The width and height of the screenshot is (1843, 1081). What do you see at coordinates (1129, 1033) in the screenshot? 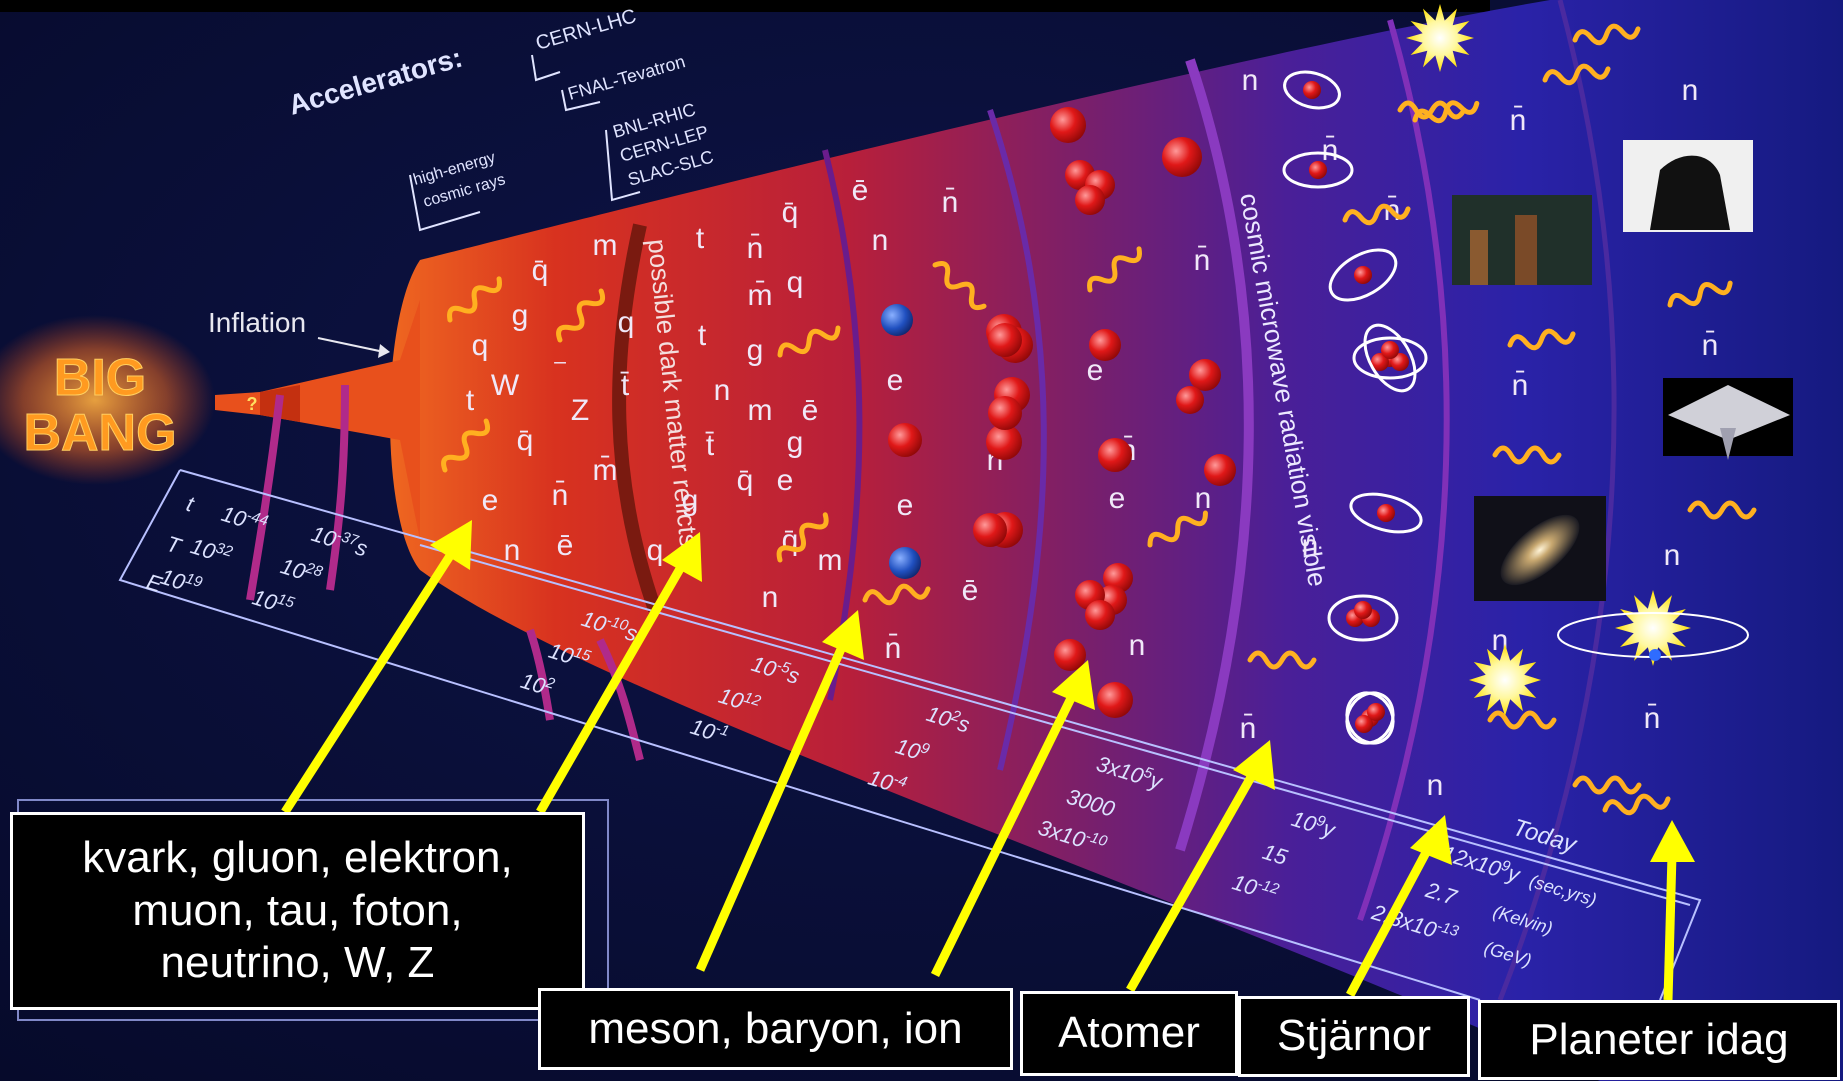
I see `caption-atoms: Atomer` at bounding box center [1129, 1033].